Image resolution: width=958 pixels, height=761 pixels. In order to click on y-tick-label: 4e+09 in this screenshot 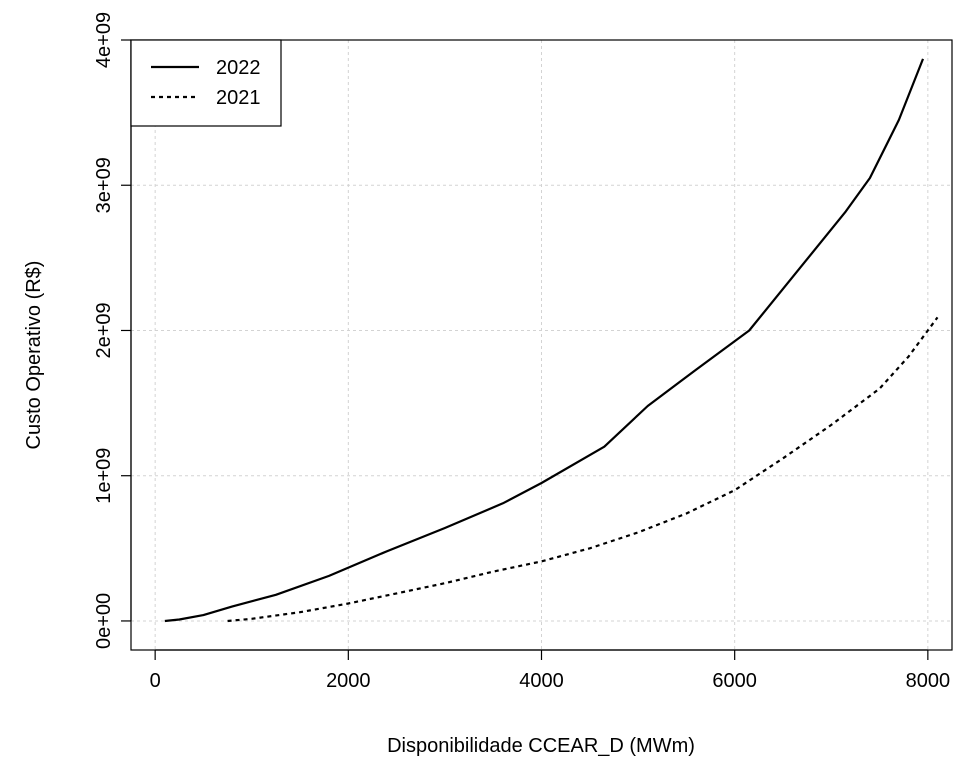, I will do `click(104, 40)`.